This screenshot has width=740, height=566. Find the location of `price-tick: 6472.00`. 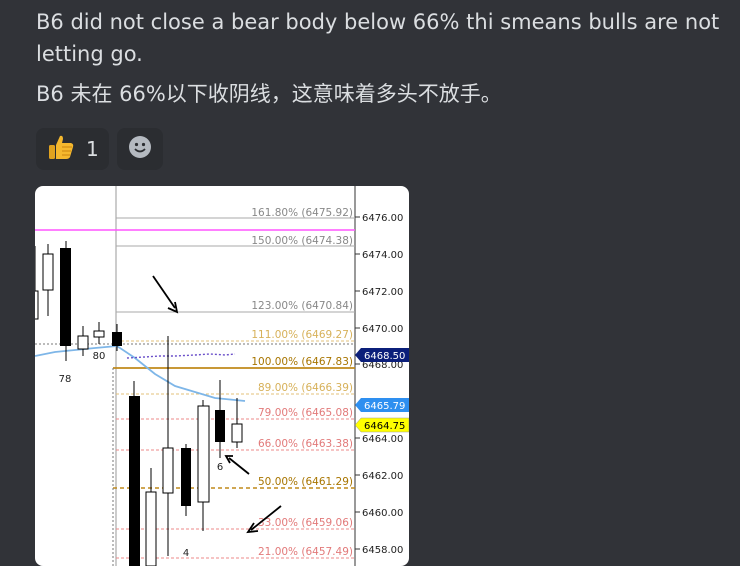

price-tick: 6472.00 is located at coordinates (382, 292).